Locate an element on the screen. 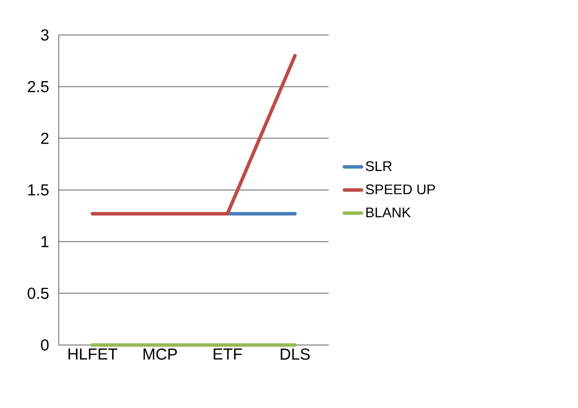  y-tick-label: 1 is located at coordinates (45, 242).